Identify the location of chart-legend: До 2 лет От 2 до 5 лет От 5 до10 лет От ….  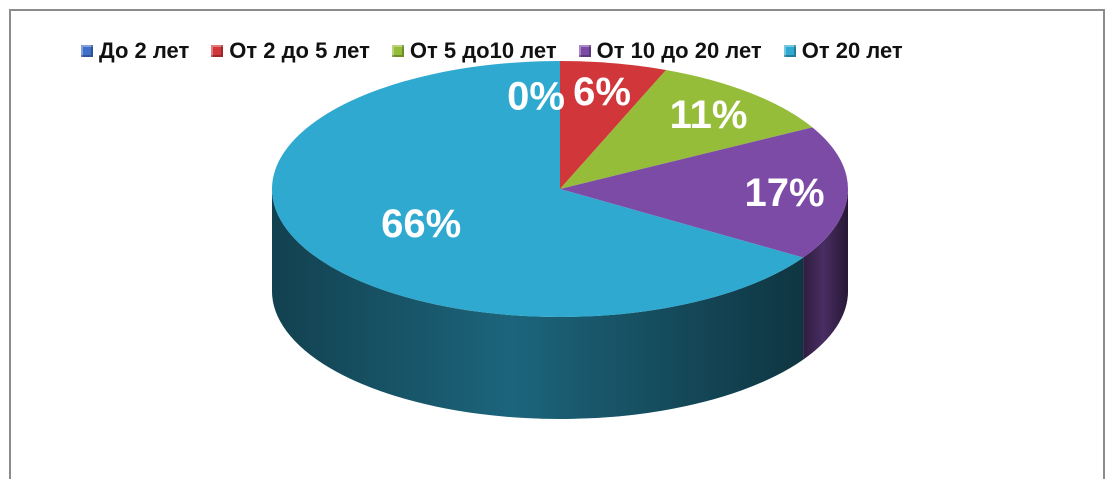
(492, 51).